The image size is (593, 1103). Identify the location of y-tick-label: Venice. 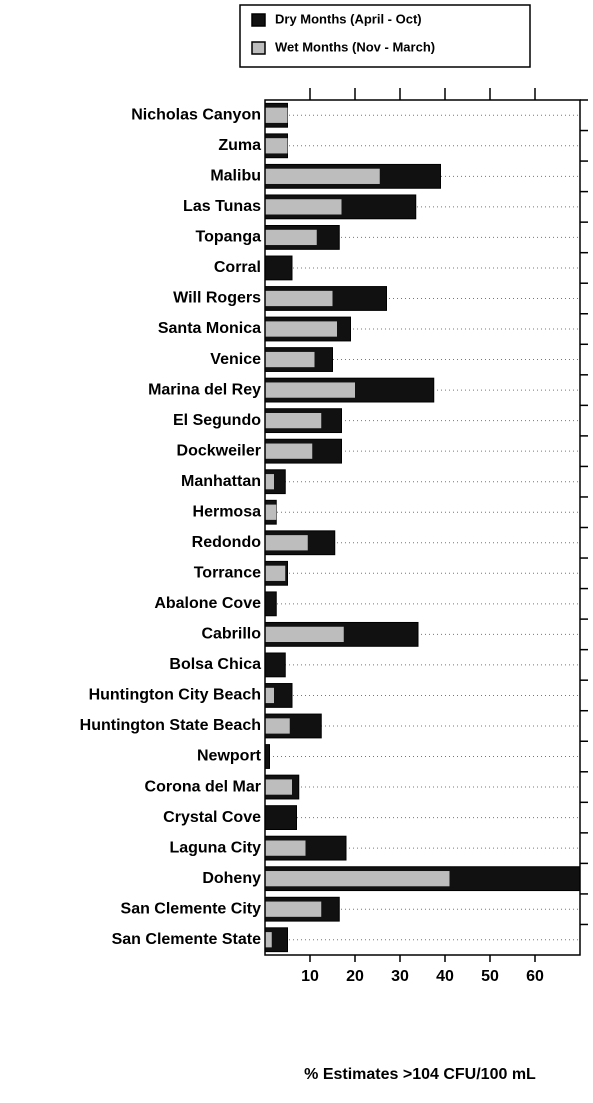
(235, 359).